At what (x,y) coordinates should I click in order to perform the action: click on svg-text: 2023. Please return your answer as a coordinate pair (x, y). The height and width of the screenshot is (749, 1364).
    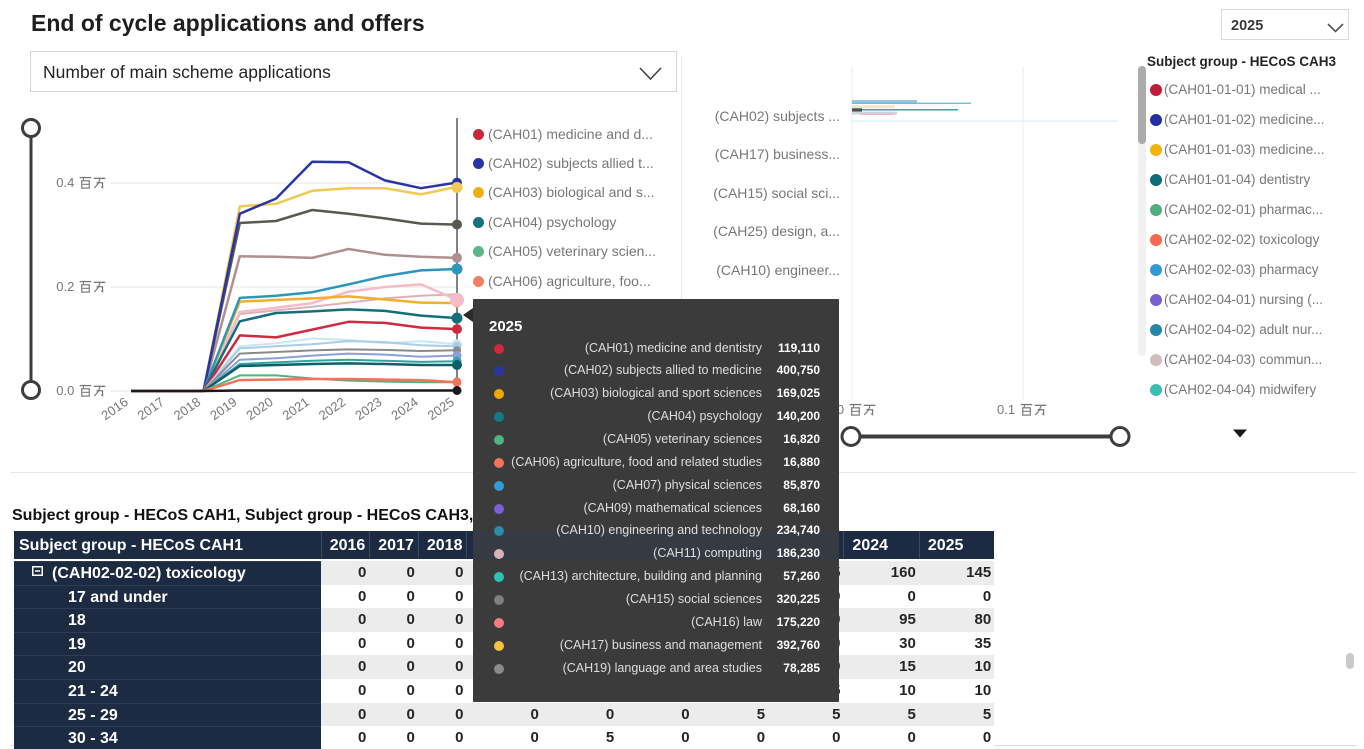
    Looking at the image, I should click on (368, 408).